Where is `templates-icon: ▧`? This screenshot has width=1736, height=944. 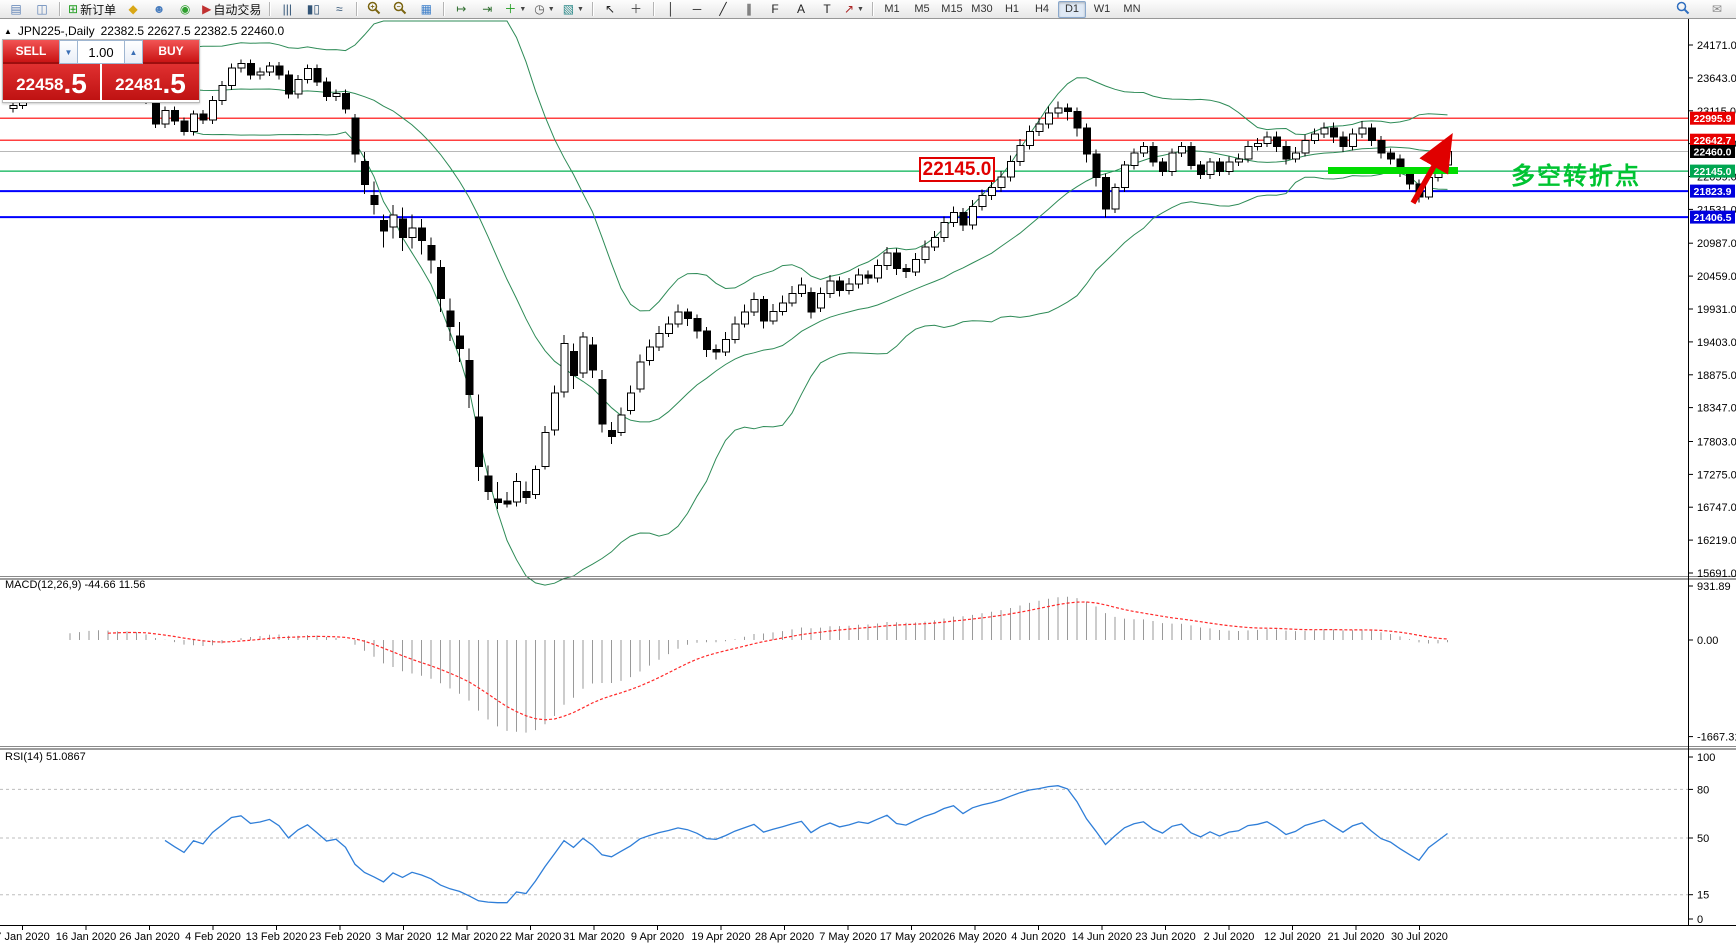
templates-icon: ▧ is located at coordinates (568, 9).